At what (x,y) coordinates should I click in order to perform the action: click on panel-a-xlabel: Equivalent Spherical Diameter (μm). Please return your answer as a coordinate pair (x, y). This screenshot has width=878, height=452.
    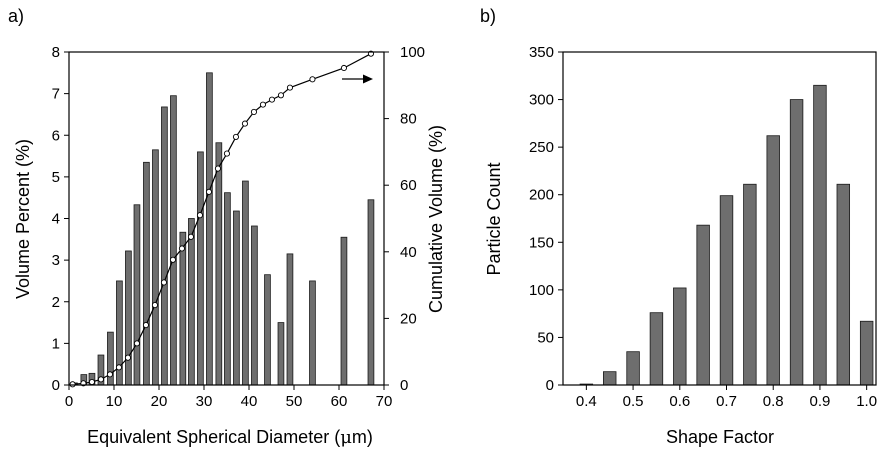
    Looking at the image, I should click on (230, 437).